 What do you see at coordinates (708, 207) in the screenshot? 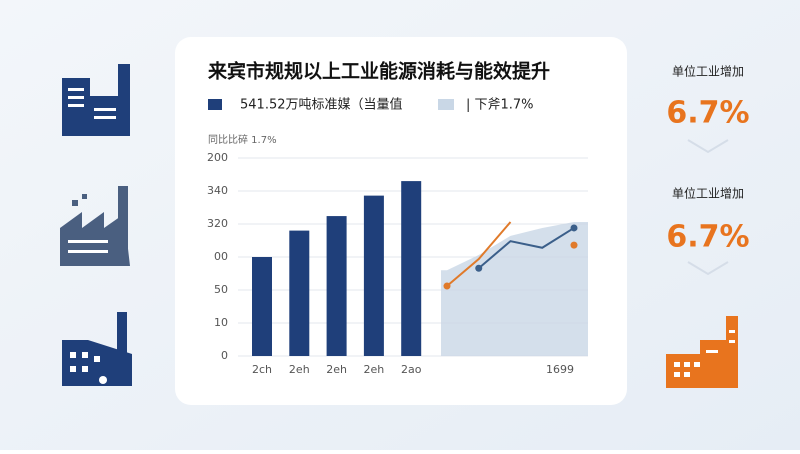
I see `chevrons` at bounding box center [708, 207].